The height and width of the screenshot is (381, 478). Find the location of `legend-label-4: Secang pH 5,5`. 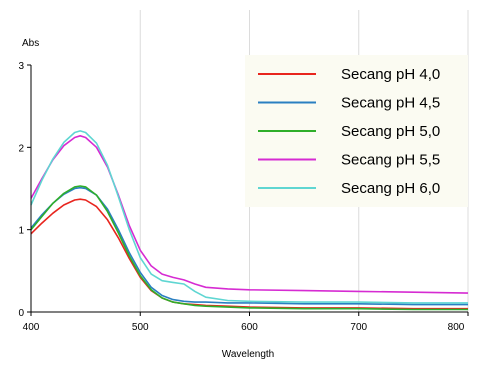

legend-label-4: Secang pH 5,5 is located at coordinates (390, 160).